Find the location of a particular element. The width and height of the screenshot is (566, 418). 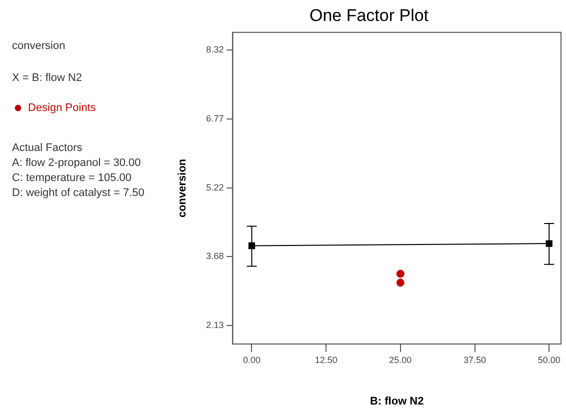

y-tick-label: 8.32 is located at coordinates (215, 49).